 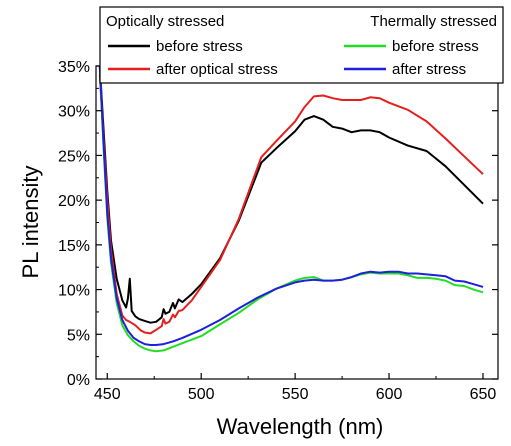 I want to click on x-tick-label: 650, so click(x=483, y=394).